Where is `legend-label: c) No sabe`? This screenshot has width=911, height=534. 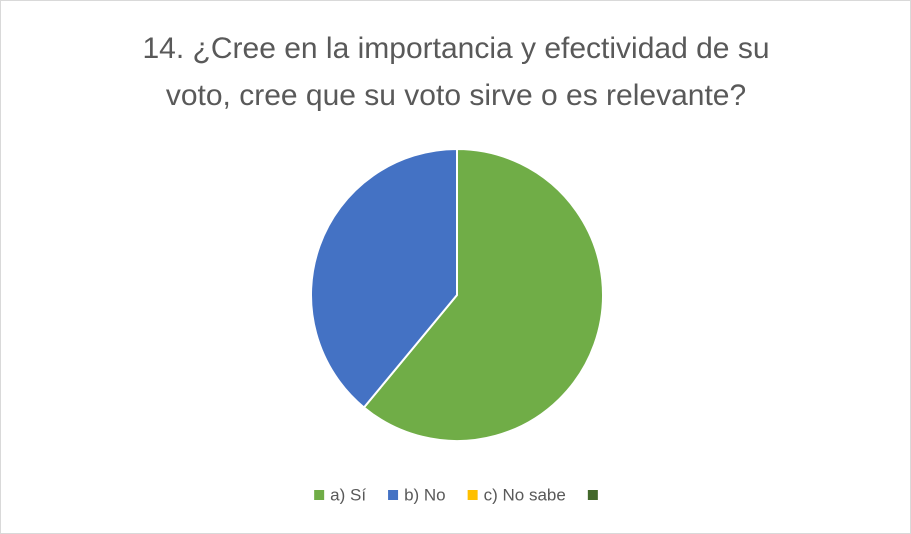 legend-label: c) No sabe is located at coordinates (525, 494).